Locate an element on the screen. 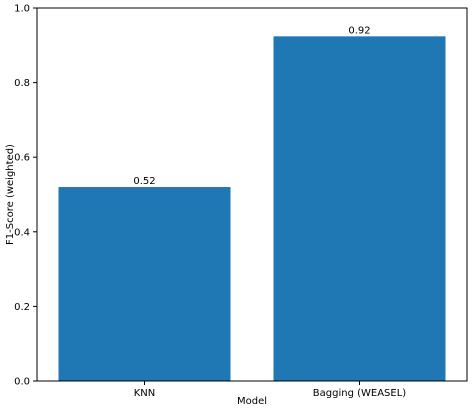 Image resolution: width=474 pixels, height=411 pixels. y-tick-label-5: 1.0 is located at coordinates (22, 9).